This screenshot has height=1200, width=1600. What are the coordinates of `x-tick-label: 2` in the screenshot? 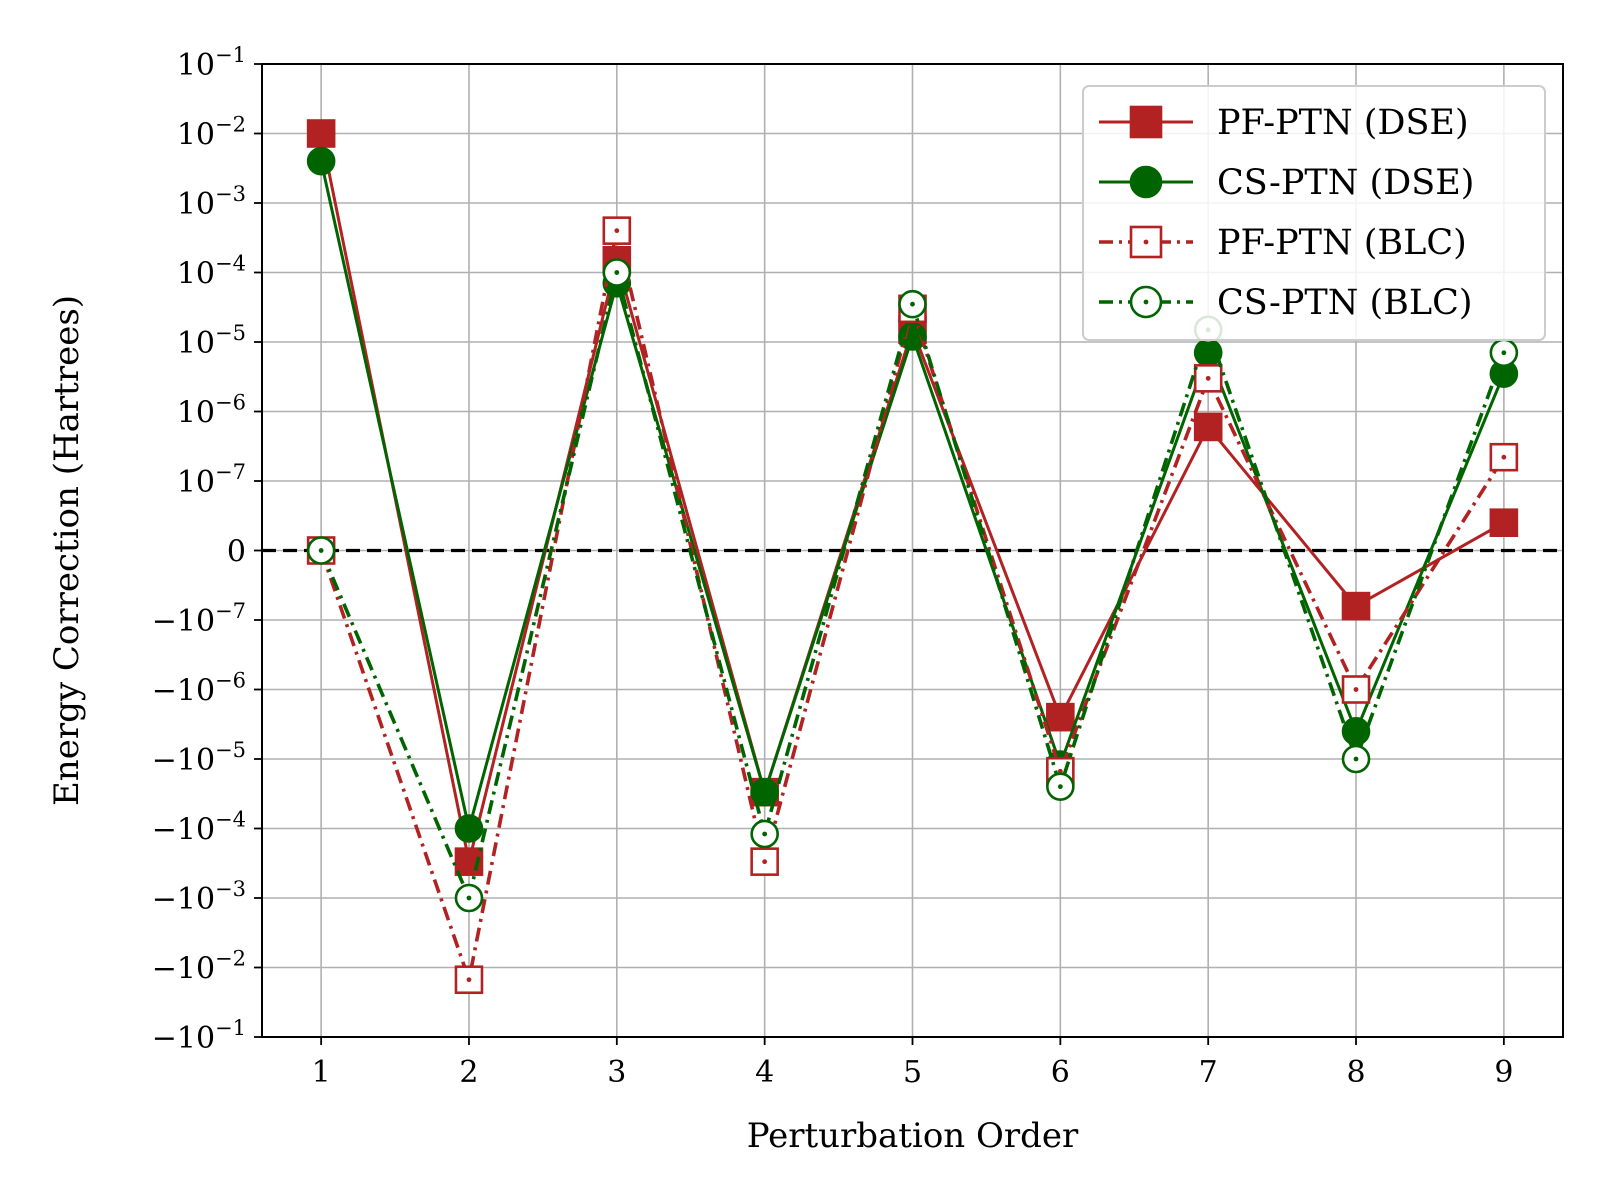 It's located at (468, 1072).